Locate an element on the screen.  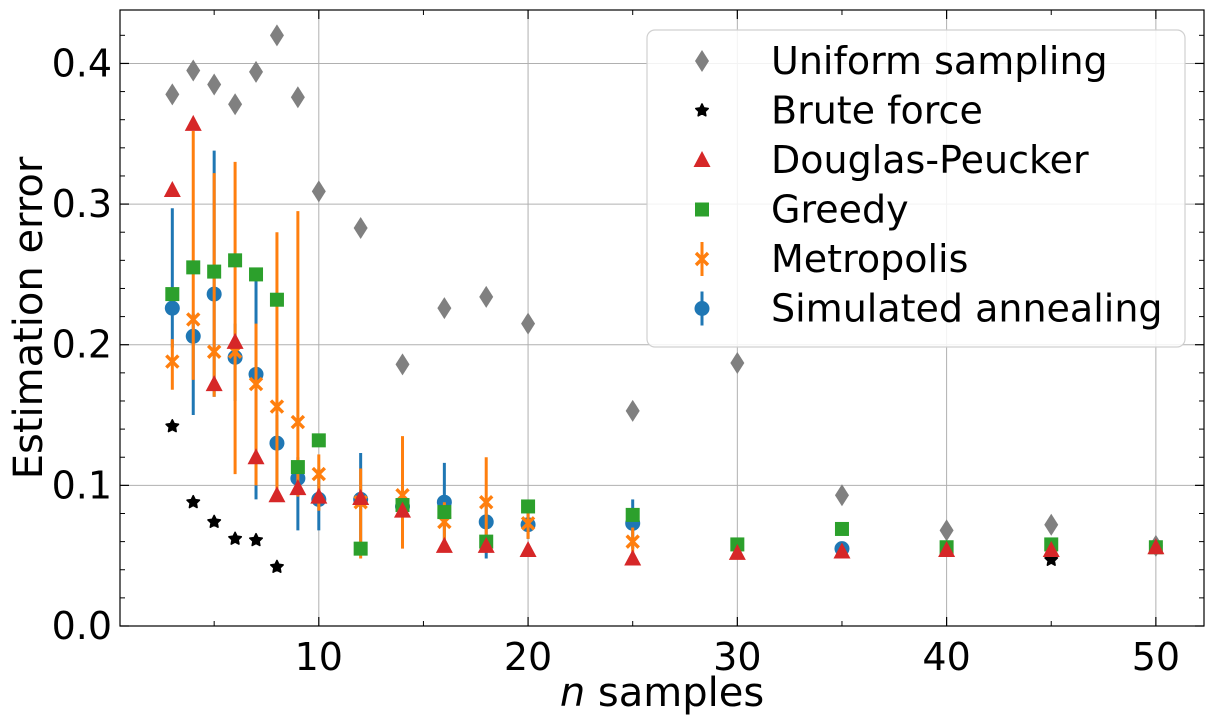
y-tick-label: 0.1 is located at coordinates (82, 485).